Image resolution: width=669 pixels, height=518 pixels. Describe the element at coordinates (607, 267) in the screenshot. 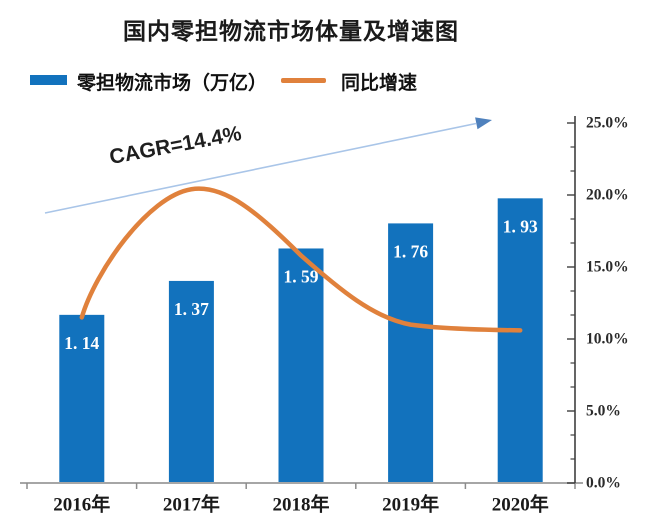

I see `right-axis-tick-label: 15.0%` at that location.